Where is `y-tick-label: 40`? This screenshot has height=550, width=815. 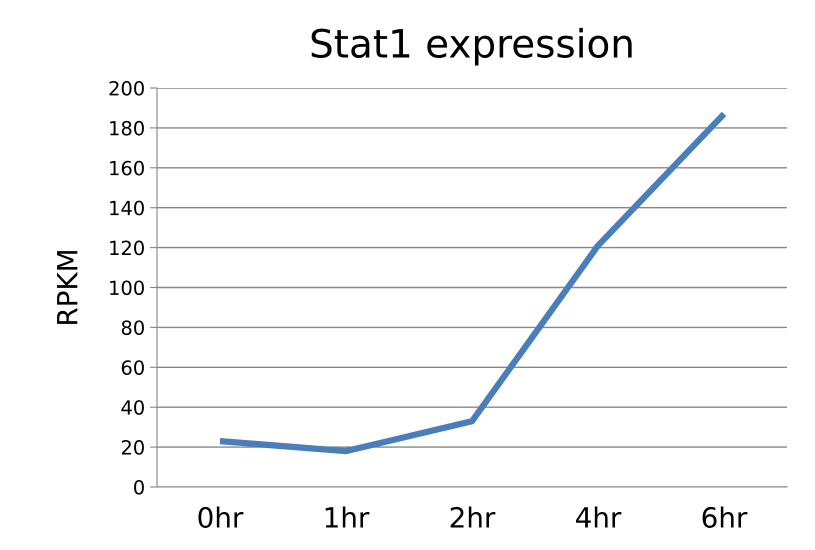
y-tick-label: 40 is located at coordinates (132, 407).